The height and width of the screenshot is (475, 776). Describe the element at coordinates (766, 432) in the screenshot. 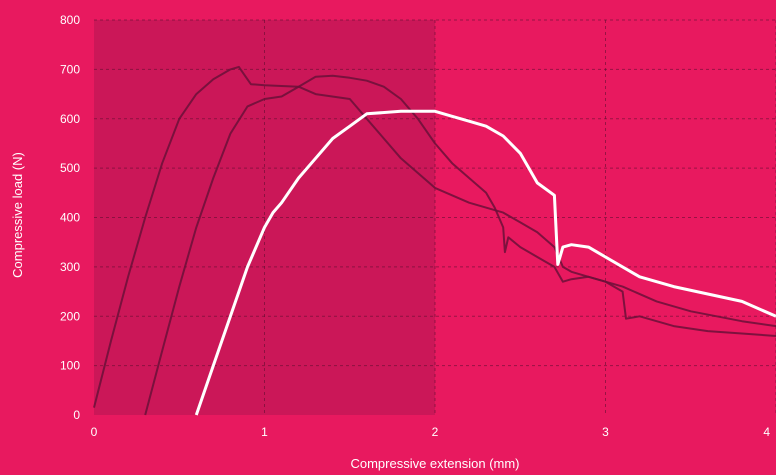

I see `x-tick-label: 4` at that location.